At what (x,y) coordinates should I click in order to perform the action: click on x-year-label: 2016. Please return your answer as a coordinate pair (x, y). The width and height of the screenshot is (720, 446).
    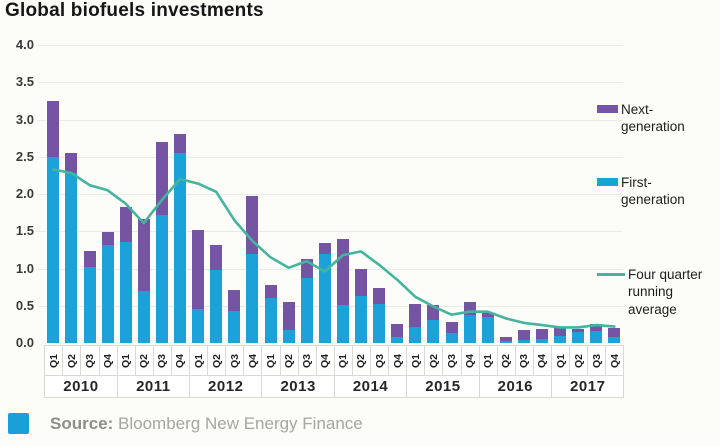
    Looking at the image, I should click on (515, 386).